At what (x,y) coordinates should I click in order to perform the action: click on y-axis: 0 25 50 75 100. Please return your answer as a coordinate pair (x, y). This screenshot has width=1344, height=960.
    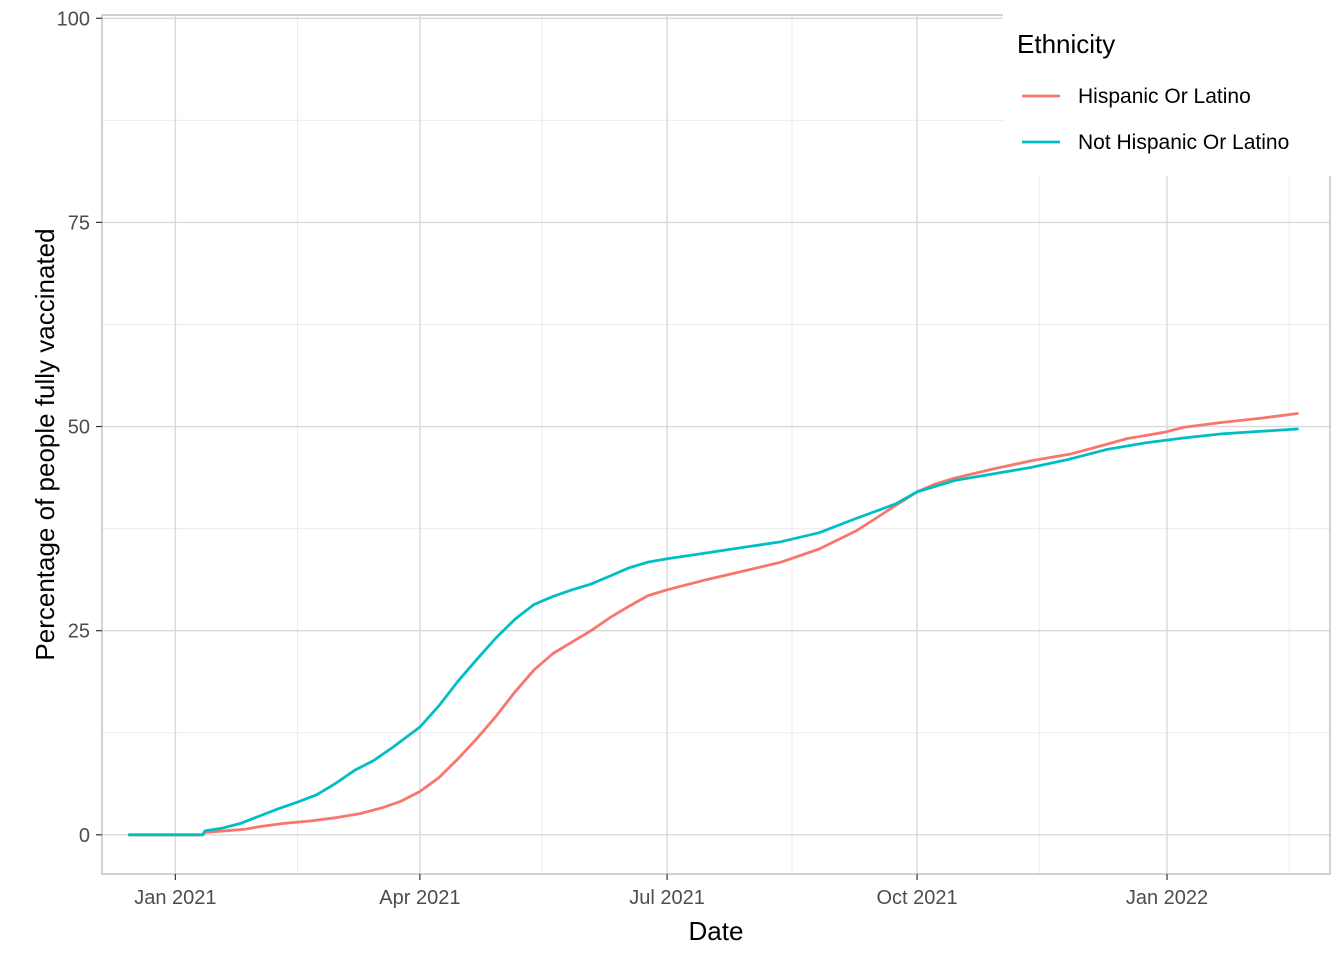
    Looking at the image, I should click on (79, 427).